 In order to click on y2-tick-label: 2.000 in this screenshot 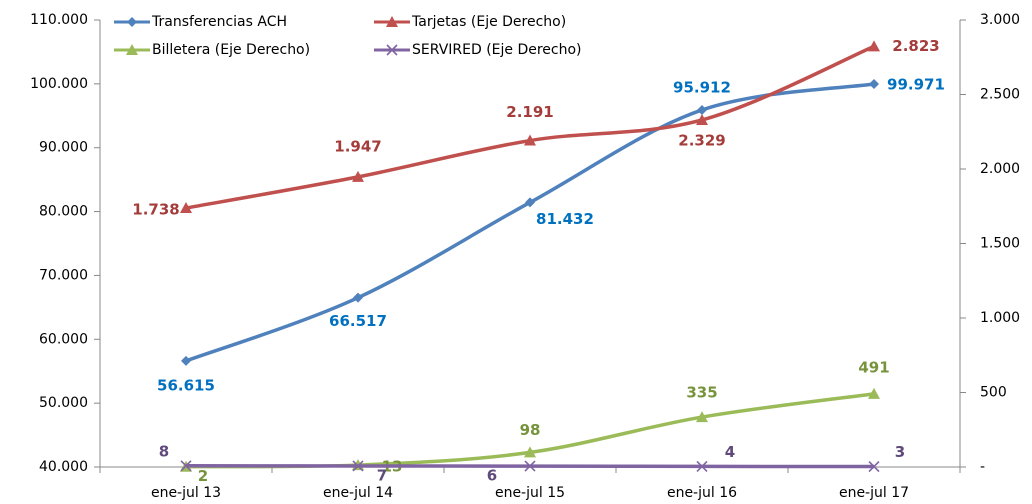, I will do `click(1000, 169)`.